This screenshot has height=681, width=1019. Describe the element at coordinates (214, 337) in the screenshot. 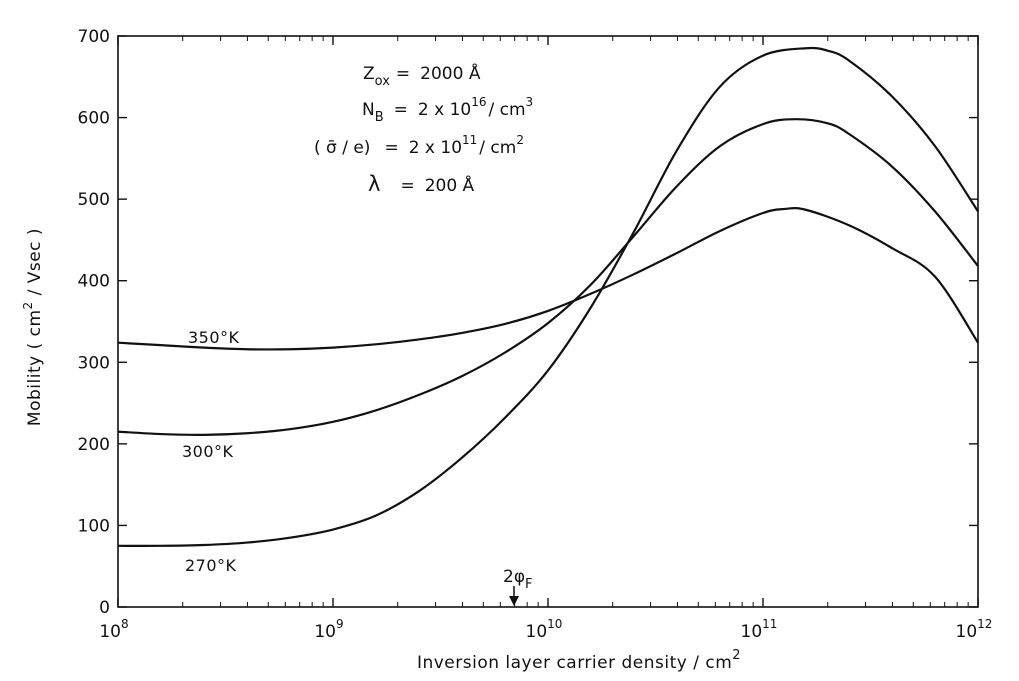

I see `series-label-350k: 350°K` at that location.